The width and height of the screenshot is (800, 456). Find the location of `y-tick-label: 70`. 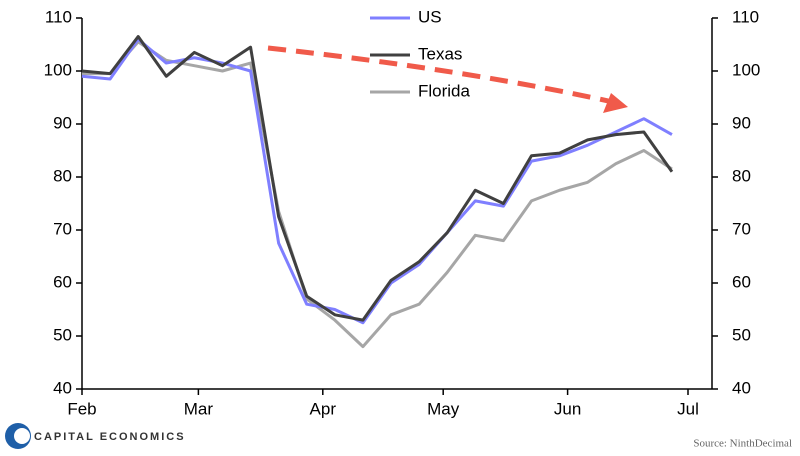

y-tick-label: 70 is located at coordinates (62, 228).